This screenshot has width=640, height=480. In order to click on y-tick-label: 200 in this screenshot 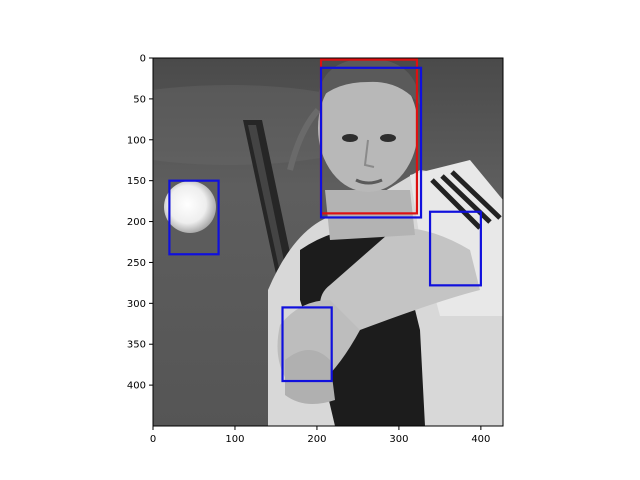, I will do `click(136, 222)`.